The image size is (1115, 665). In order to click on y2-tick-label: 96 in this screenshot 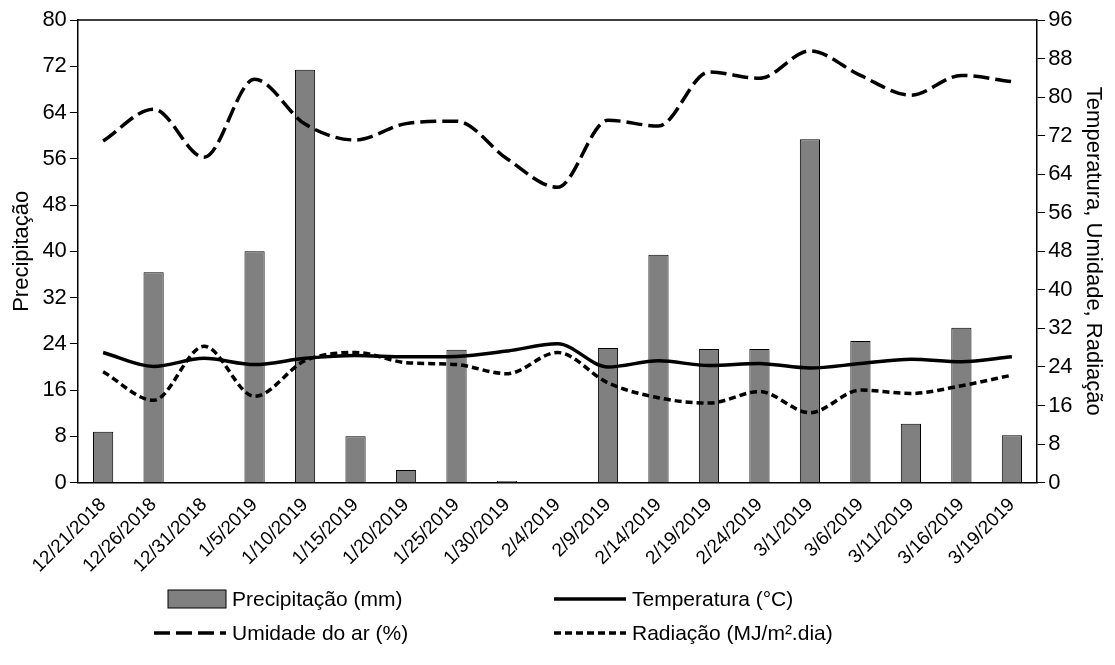, I will do `click(1060, 19)`.